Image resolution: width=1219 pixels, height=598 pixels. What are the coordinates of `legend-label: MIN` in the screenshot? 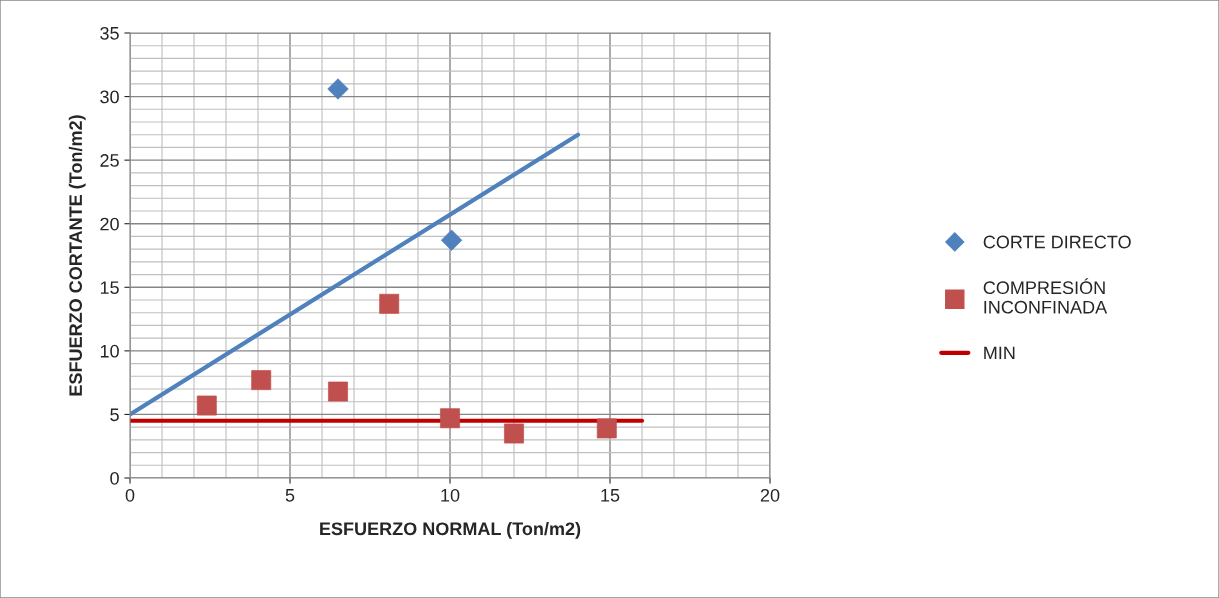 It's located at (999, 353).